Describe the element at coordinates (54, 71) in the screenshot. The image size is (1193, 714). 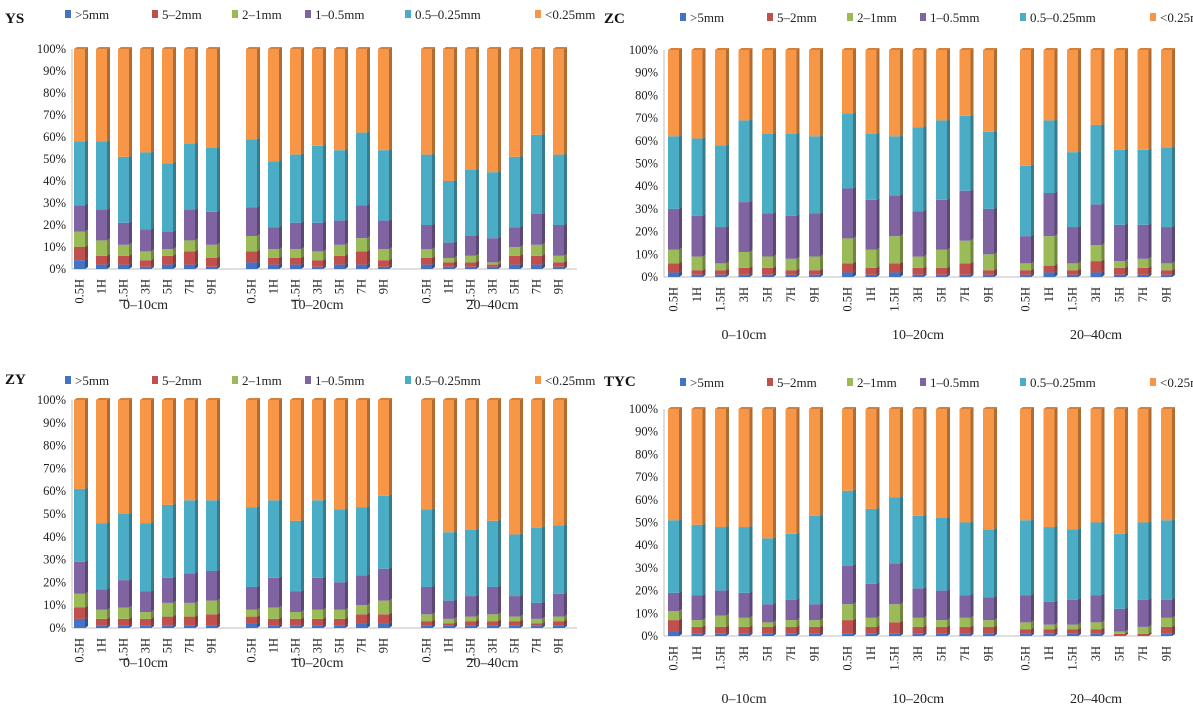
I see `y-tick-label: 90%` at that location.